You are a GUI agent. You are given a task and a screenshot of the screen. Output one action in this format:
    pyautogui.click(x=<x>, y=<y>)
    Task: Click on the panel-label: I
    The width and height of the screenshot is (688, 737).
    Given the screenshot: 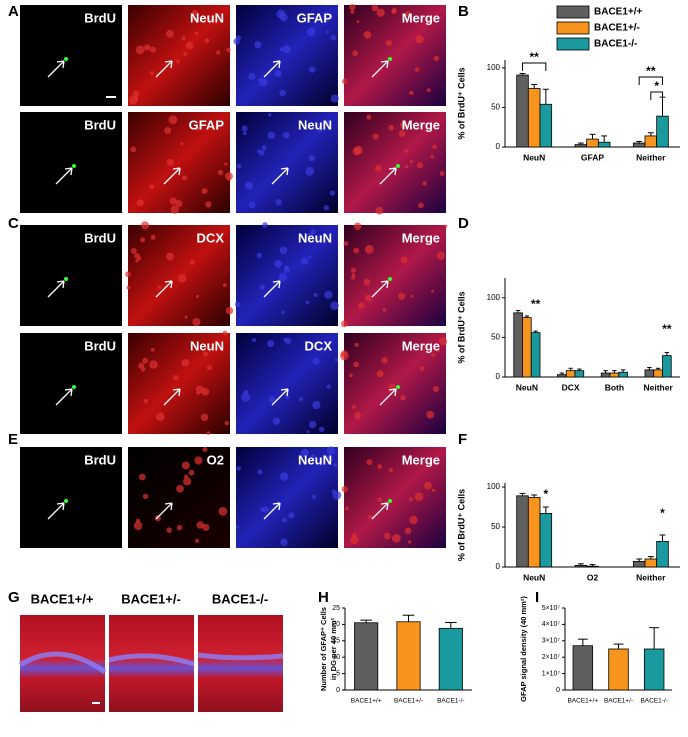 What is the action you would take?
    pyautogui.click(x=537, y=597)
    